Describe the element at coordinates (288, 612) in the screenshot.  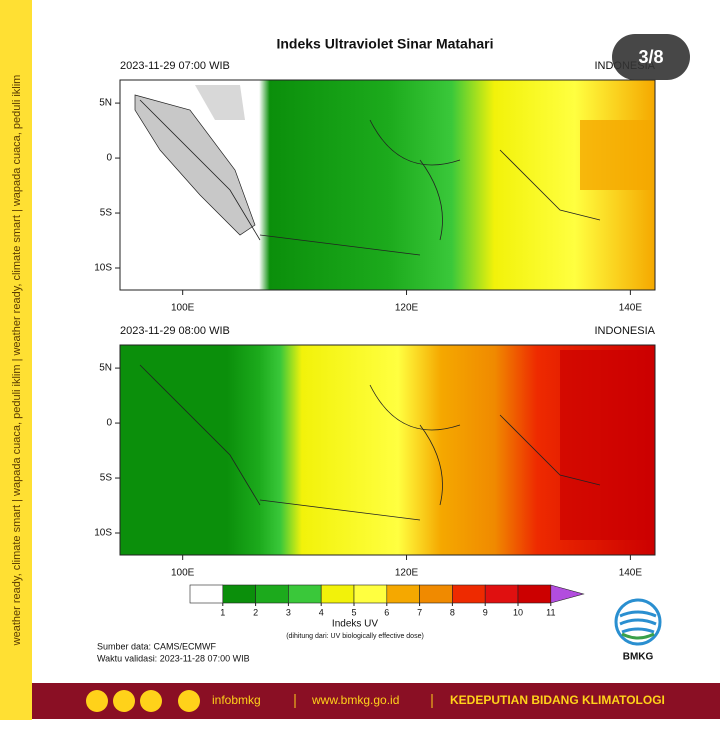
I see `colorbar-tick-label: 3` at that location.